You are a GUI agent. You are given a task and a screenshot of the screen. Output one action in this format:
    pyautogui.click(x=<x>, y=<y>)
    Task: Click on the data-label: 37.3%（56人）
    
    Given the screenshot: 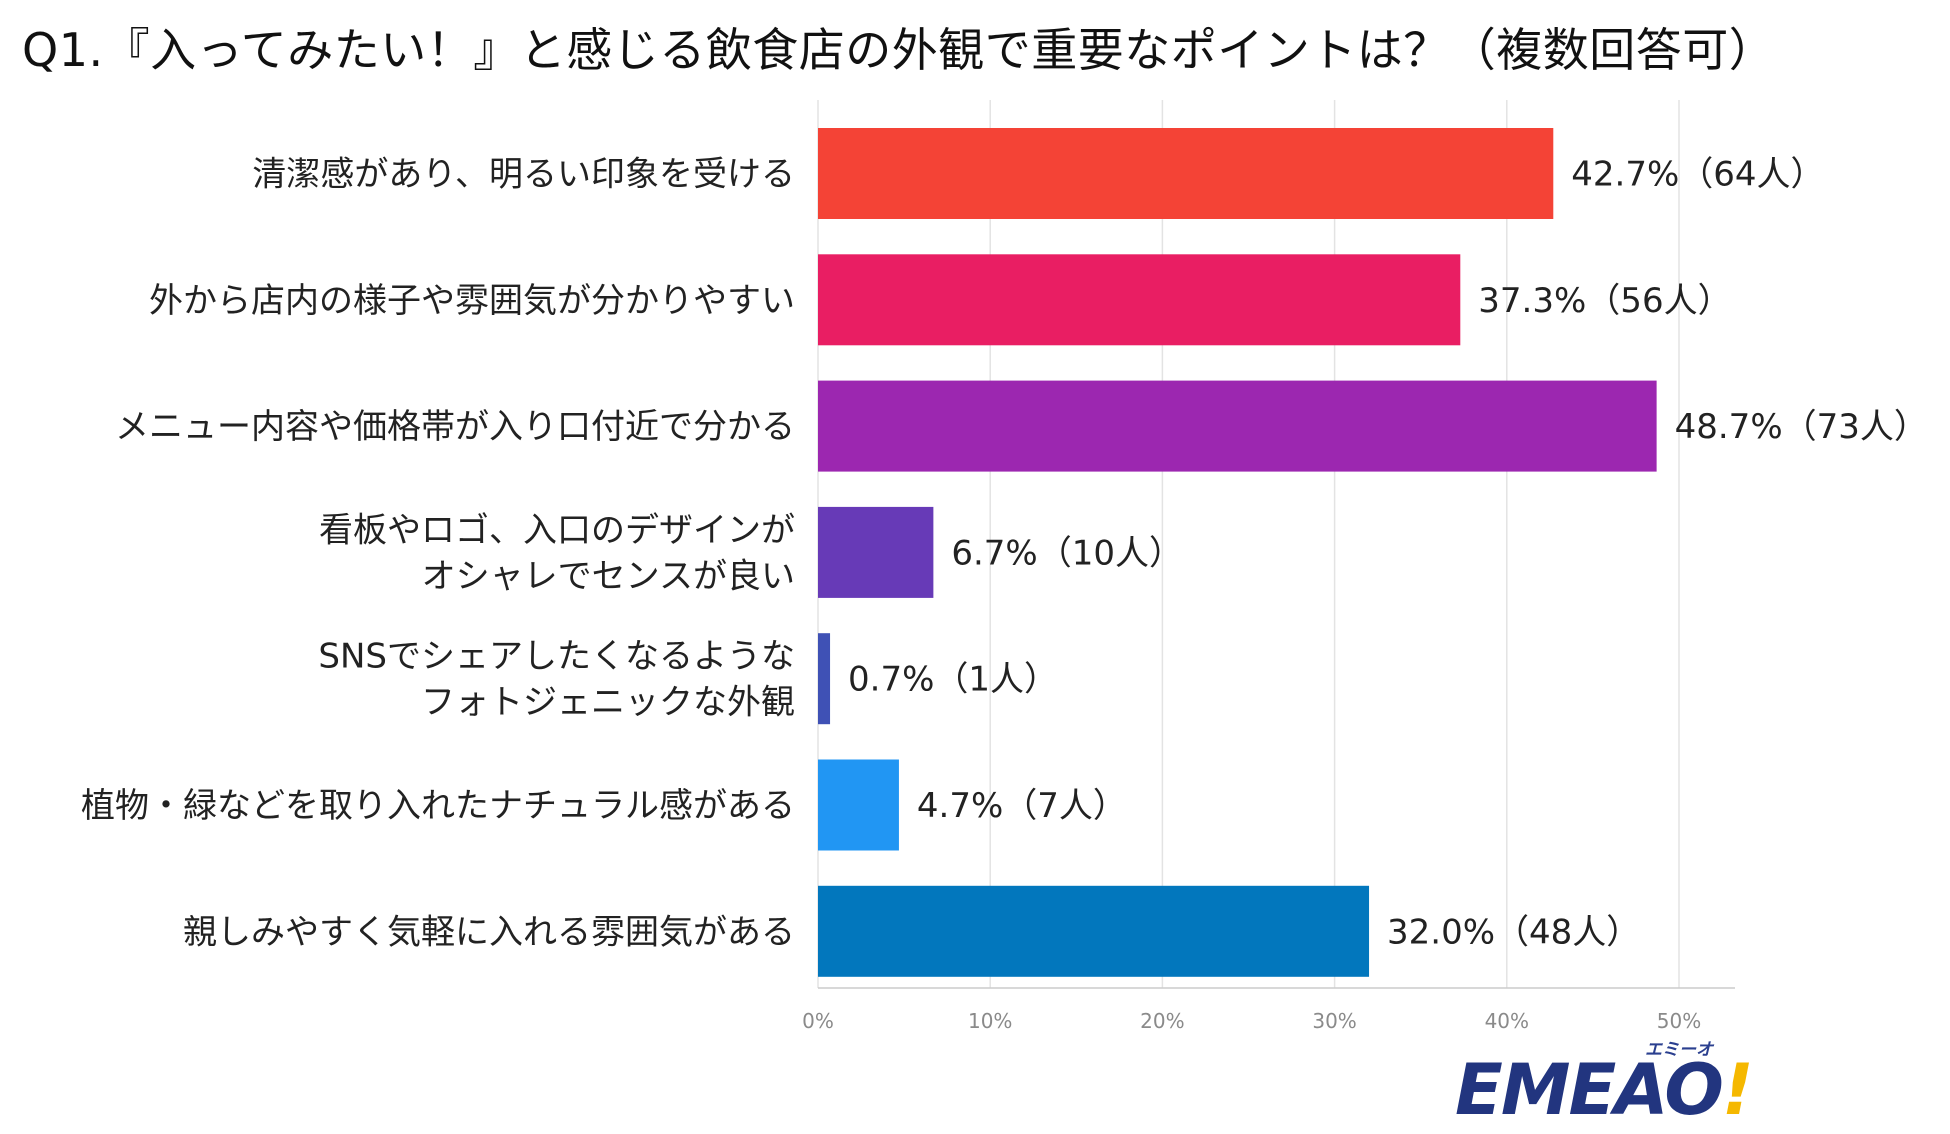 What is the action you would take?
    pyautogui.click(x=1604, y=301)
    